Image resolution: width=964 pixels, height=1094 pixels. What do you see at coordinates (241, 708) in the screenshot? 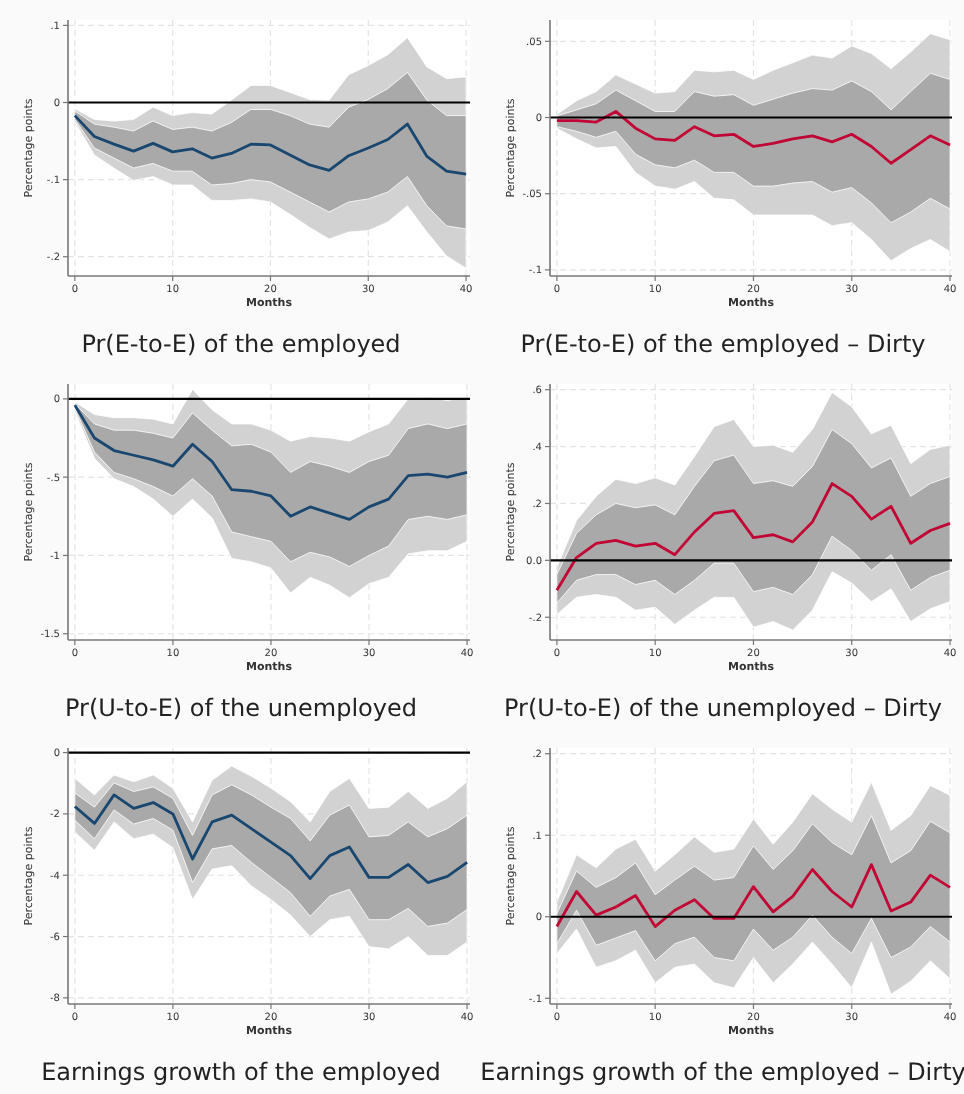
I see `text: Pr(U-to-E) of the unemployed` at bounding box center [241, 708].